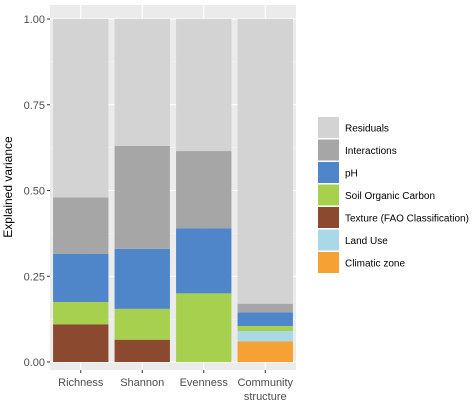 The width and height of the screenshot is (474, 414). Describe the element at coordinates (142, 383) in the screenshot. I see `x-tick-label: Shannon` at that location.